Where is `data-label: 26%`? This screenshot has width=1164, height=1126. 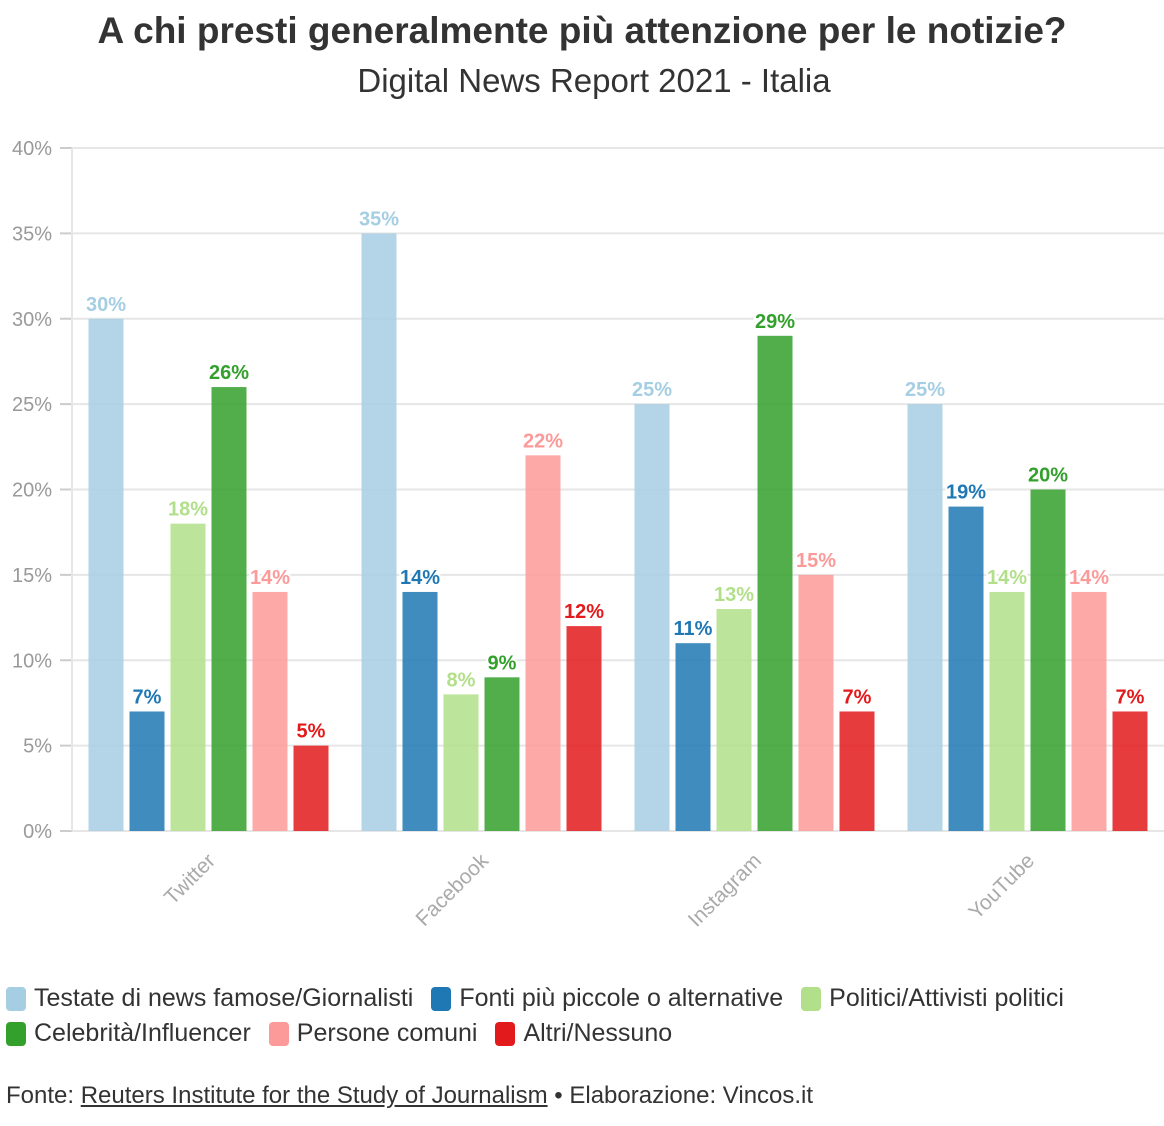
data-label: 26% is located at coordinates (229, 373).